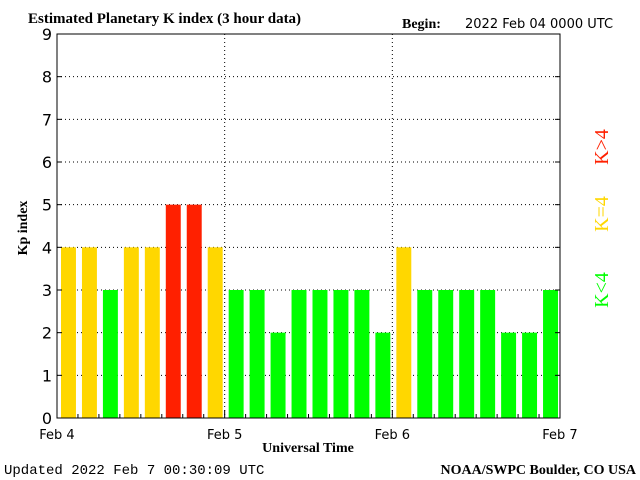 The width and height of the screenshot is (640, 480). I want to click on y-tick-label: 9, so click(47, 34).